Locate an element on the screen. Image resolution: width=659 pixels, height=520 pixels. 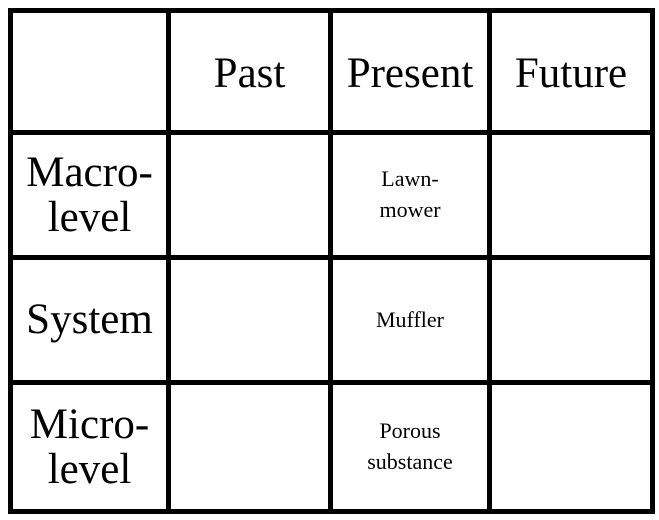
row-header-system: System is located at coordinates (89, 322).